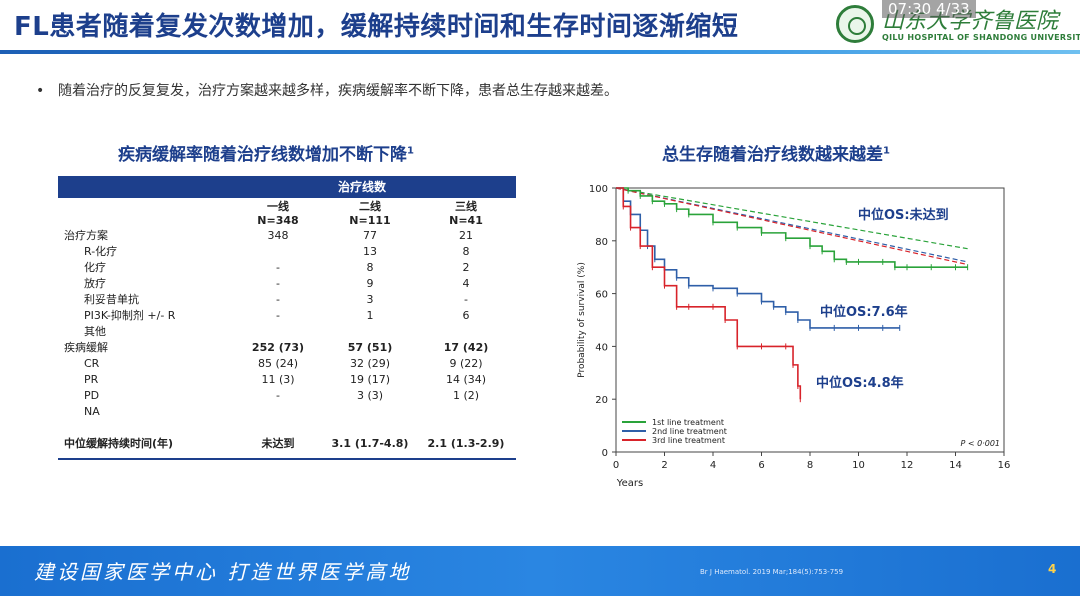 The width and height of the screenshot is (1080, 596). What do you see at coordinates (466, 315) in the screenshot?
I see `table-cell: 6` at bounding box center [466, 315].